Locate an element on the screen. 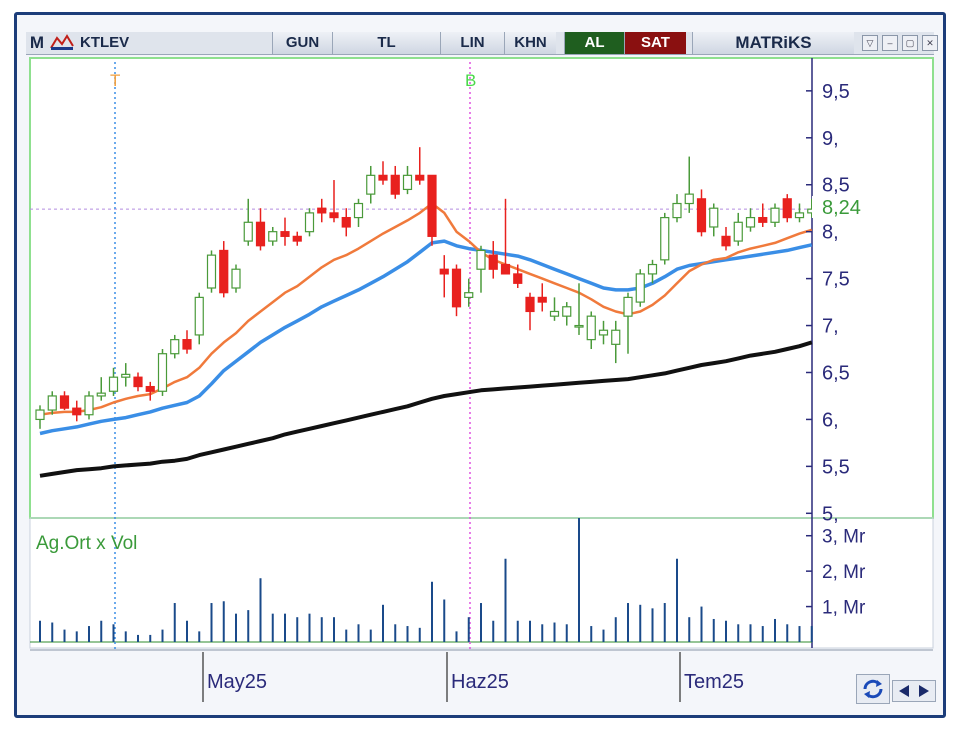  price-tick-label: 8, is located at coordinates (830, 233).